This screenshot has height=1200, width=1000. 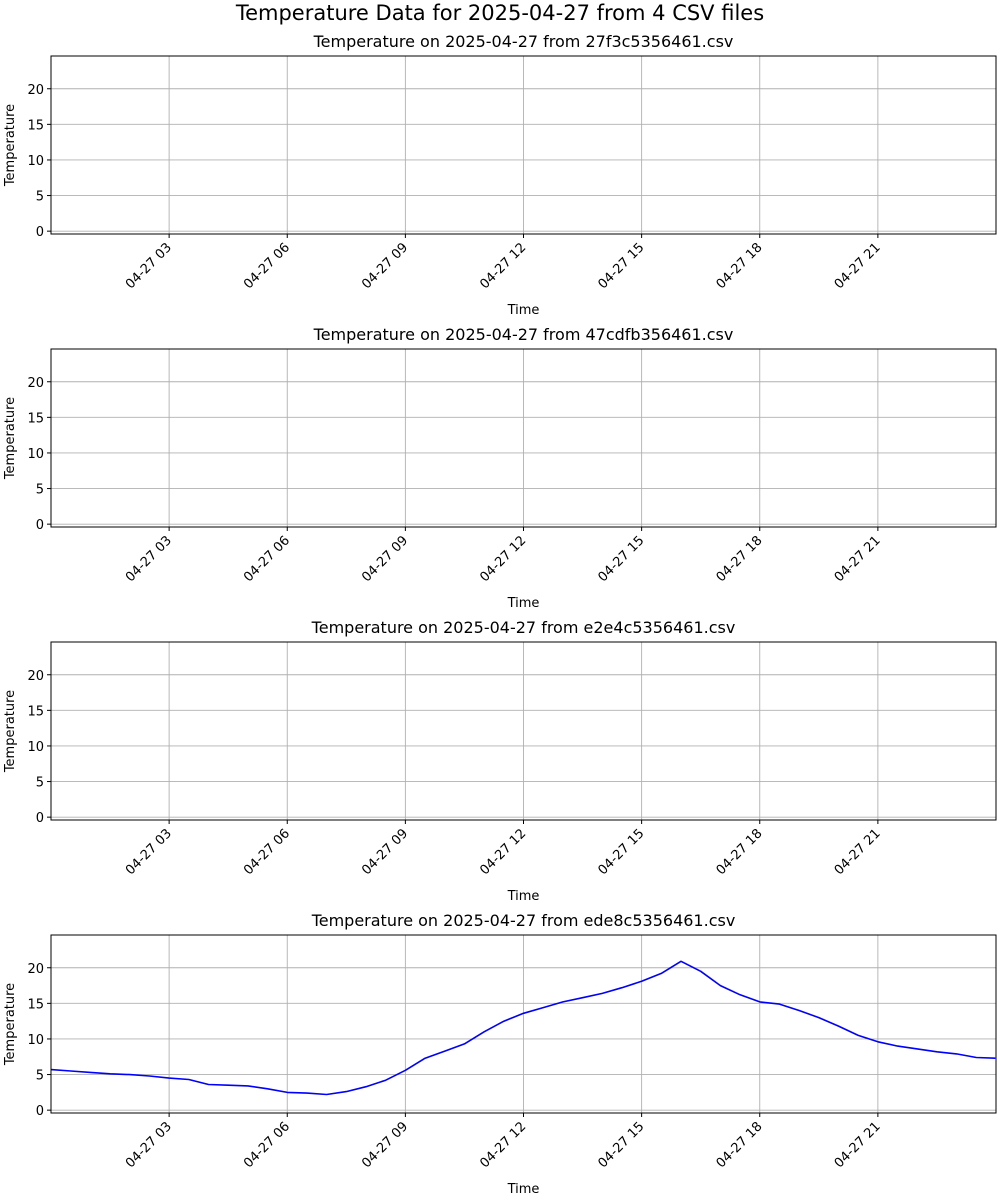 What do you see at coordinates (523, 1028) in the screenshot?
I see `series-line` at bounding box center [523, 1028].